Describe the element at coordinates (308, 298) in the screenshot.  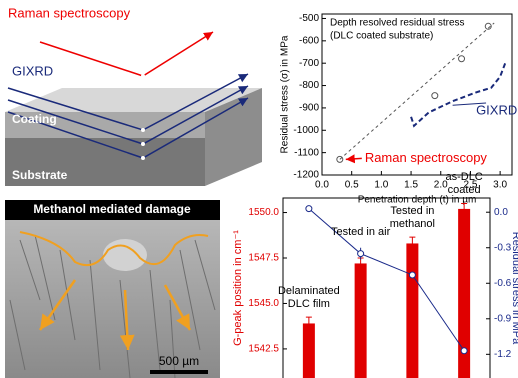
I see `category-label: Delaminated DLC film` at that location.